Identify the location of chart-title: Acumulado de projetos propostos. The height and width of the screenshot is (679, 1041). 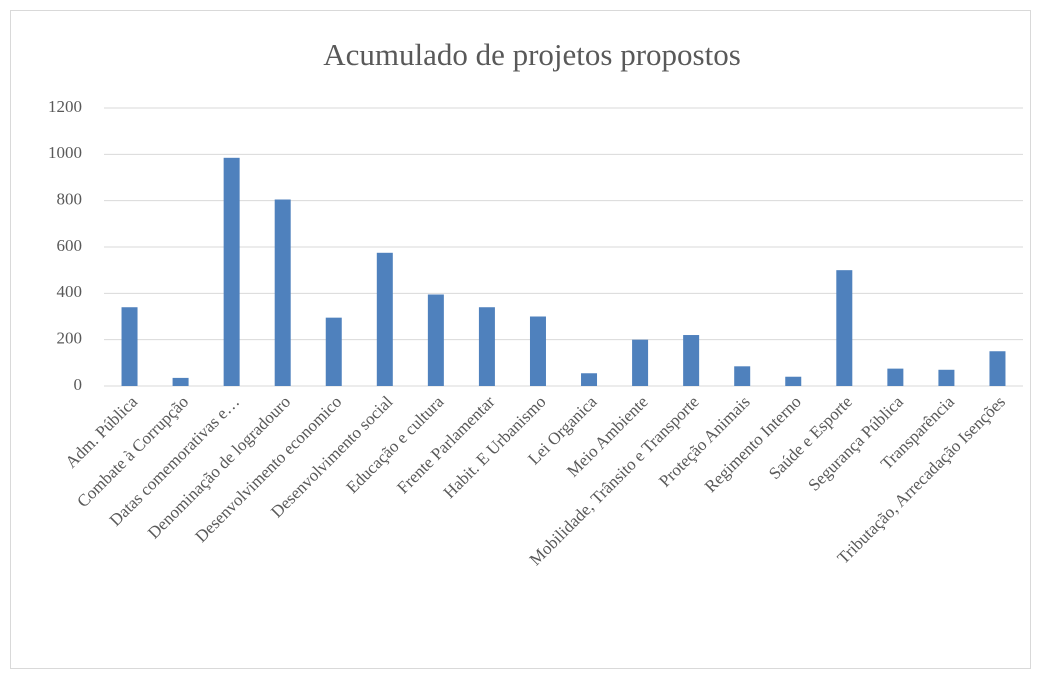
(532, 54).